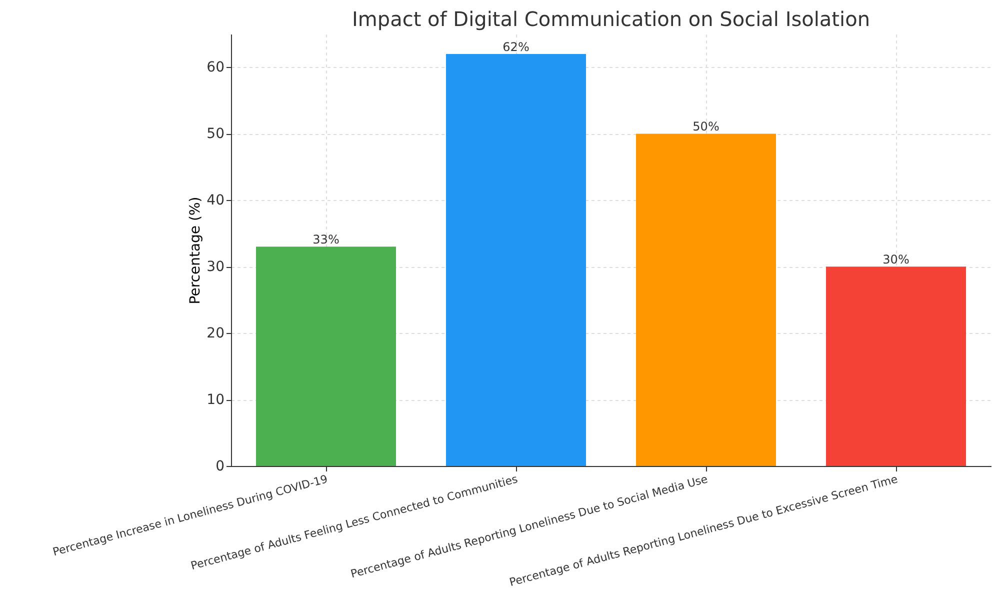 The height and width of the screenshot is (593, 996). I want to click on y-tick-label: 10, so click(215, 400).